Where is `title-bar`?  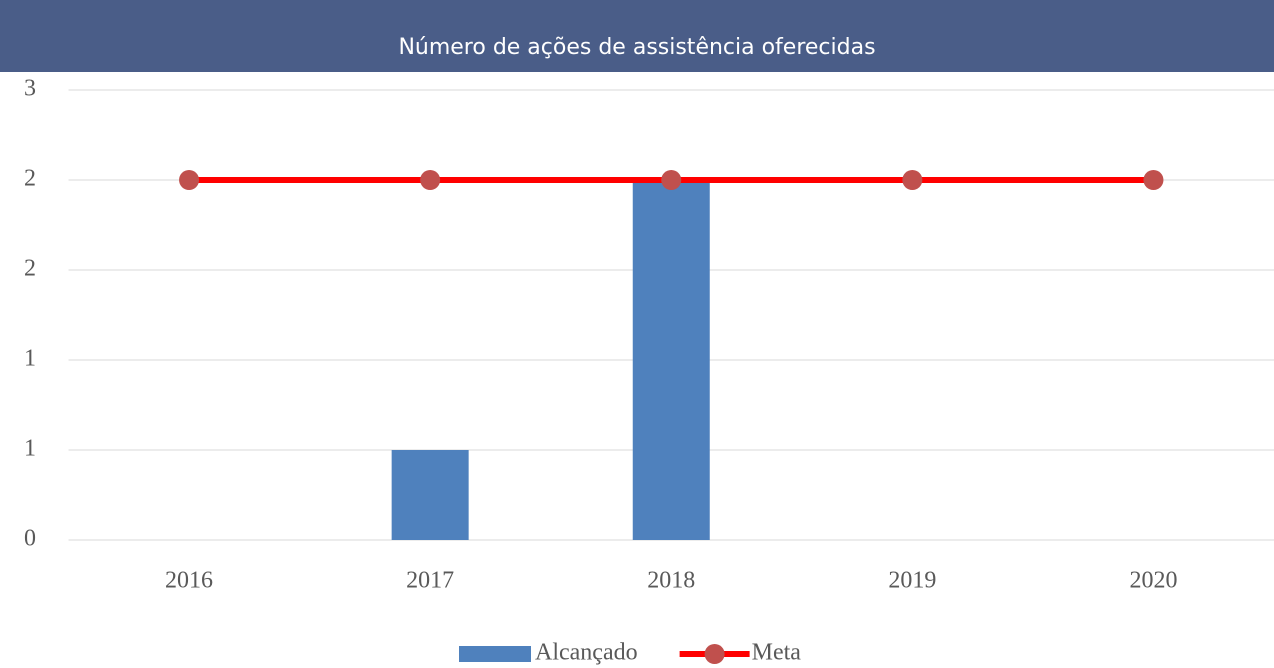
title-bar is located at coordinates (637, 36).